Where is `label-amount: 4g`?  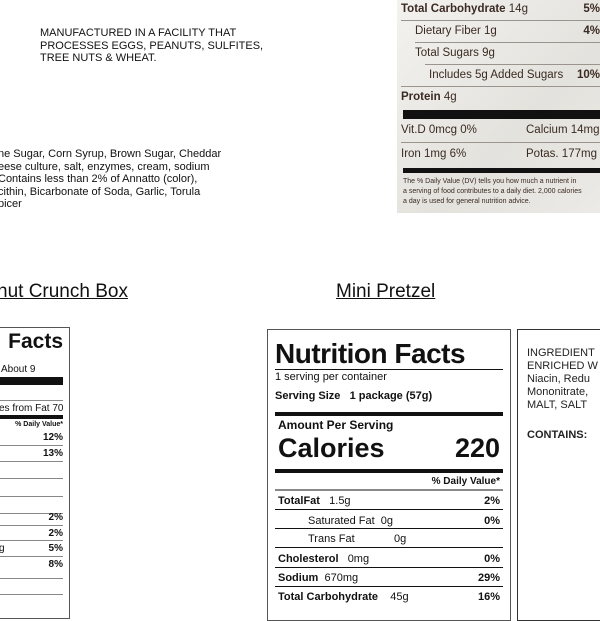
label-amount: 4g is located at coordinates (450, 97).